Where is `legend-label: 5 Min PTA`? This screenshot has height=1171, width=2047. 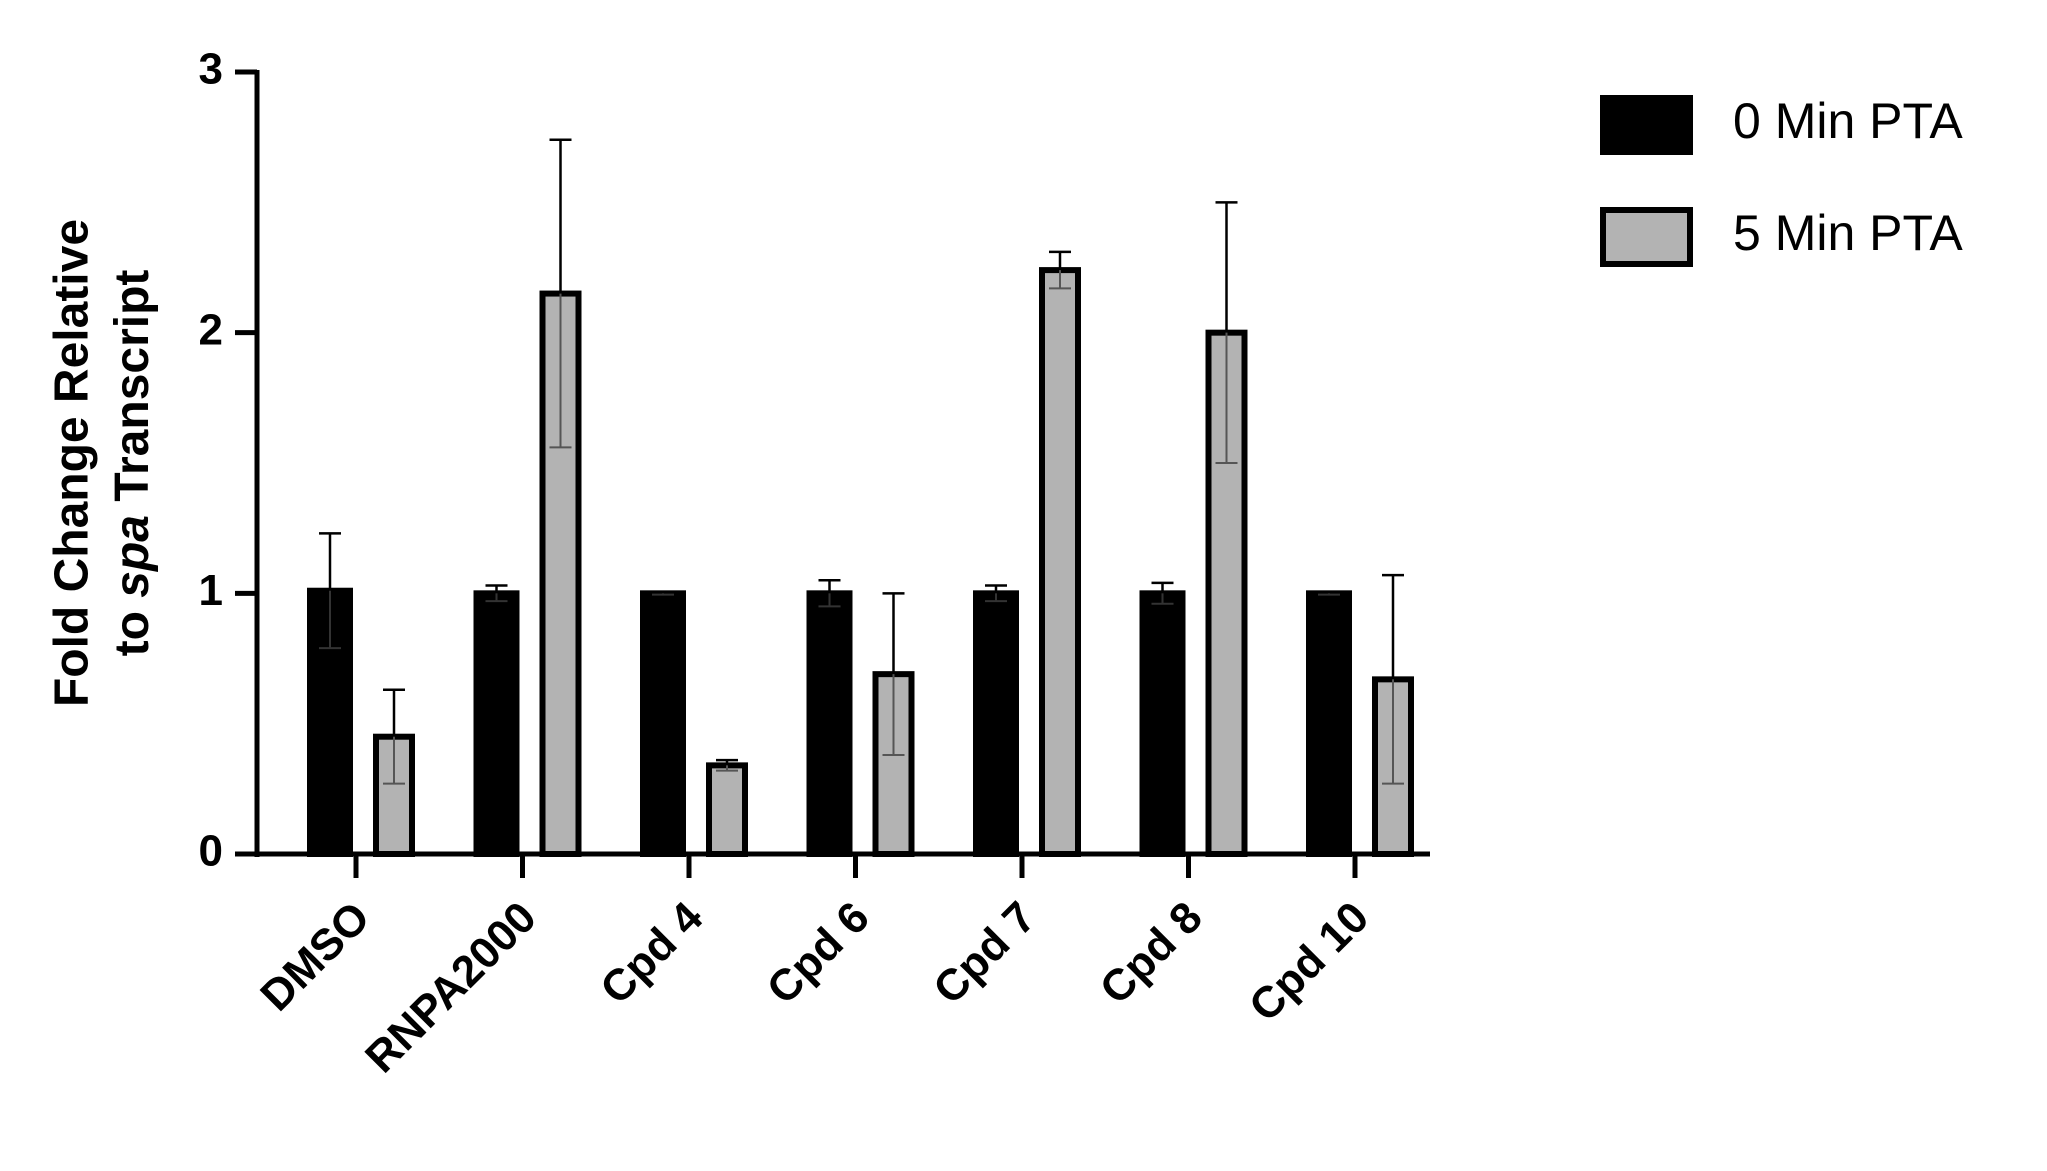 legend-label: 5 Min PTA is located at coordinates (1848, 233).